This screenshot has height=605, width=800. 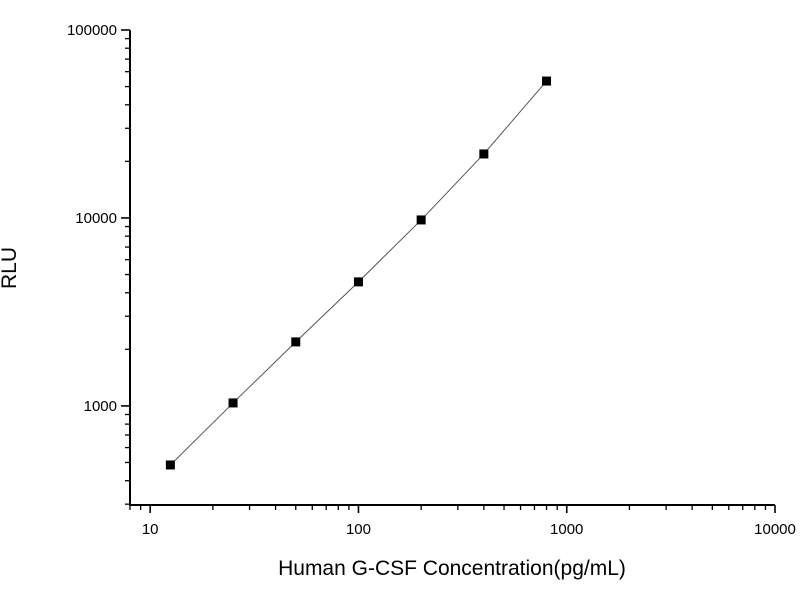 I want to click on x-tick-label: 100, so click(x=358, y=529).